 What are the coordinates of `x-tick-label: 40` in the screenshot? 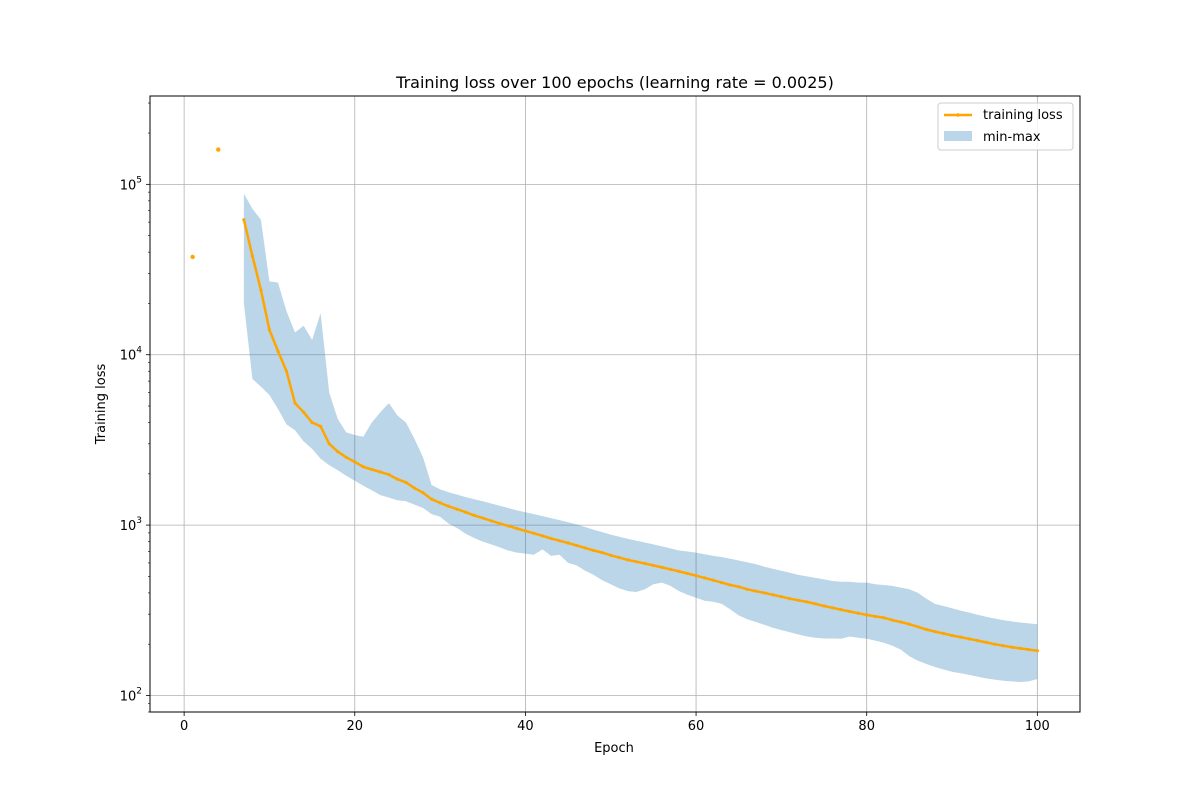 It's located at (525, 726).